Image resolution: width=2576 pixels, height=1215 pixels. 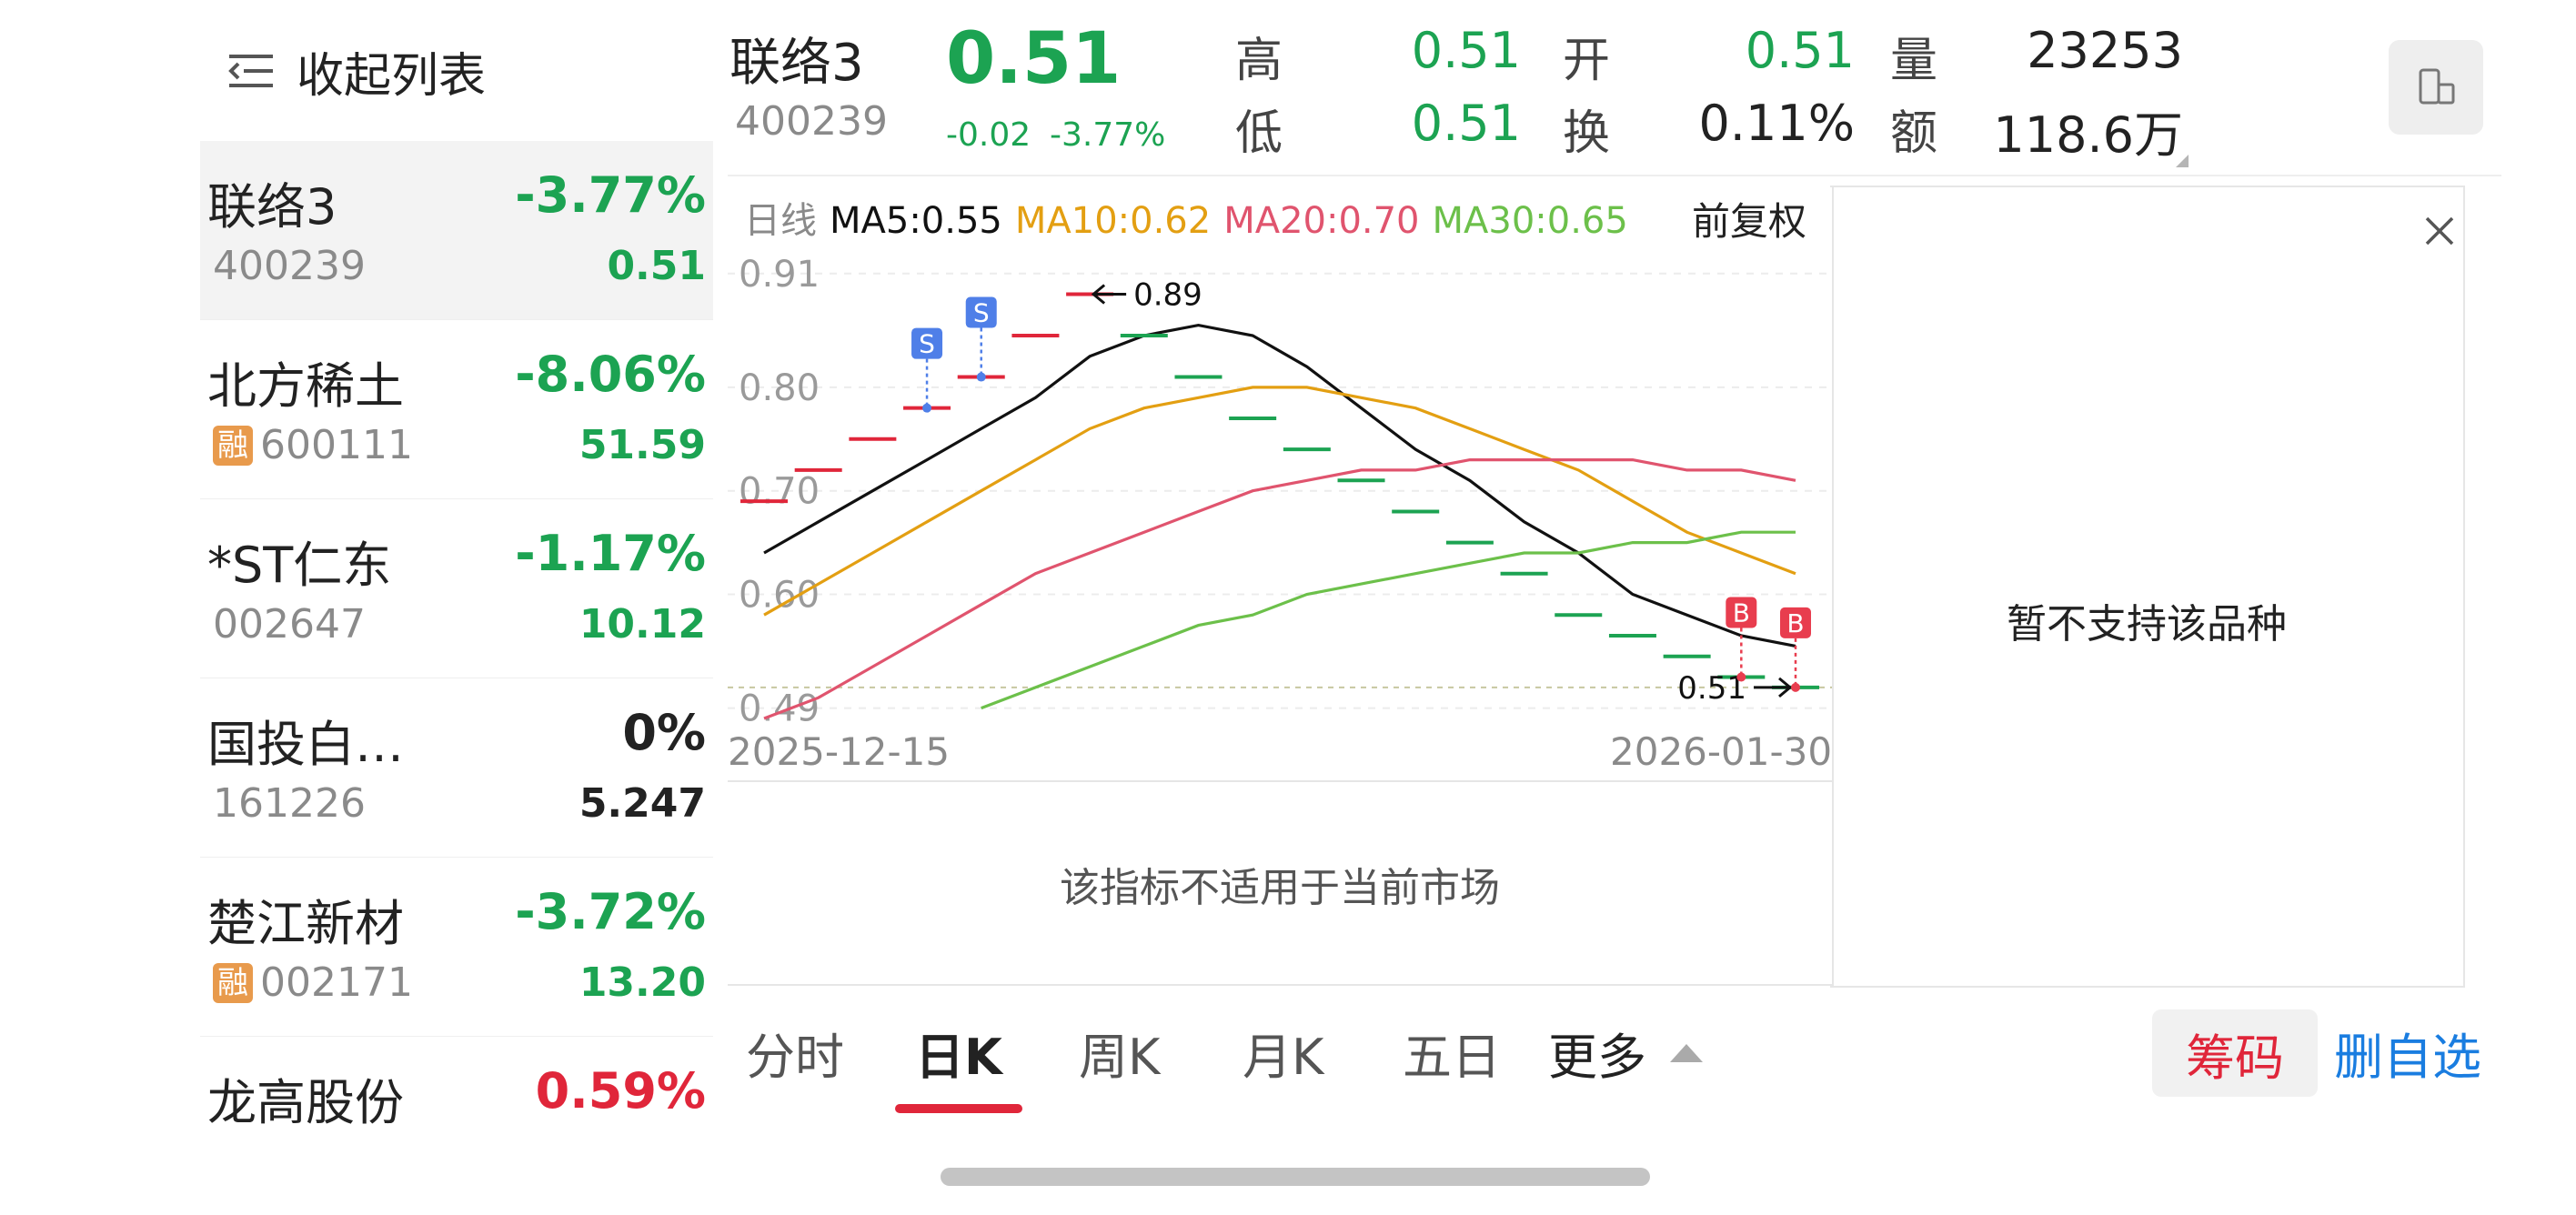 I want to click on volume-value: 23253, so click(x=2105, y=50).